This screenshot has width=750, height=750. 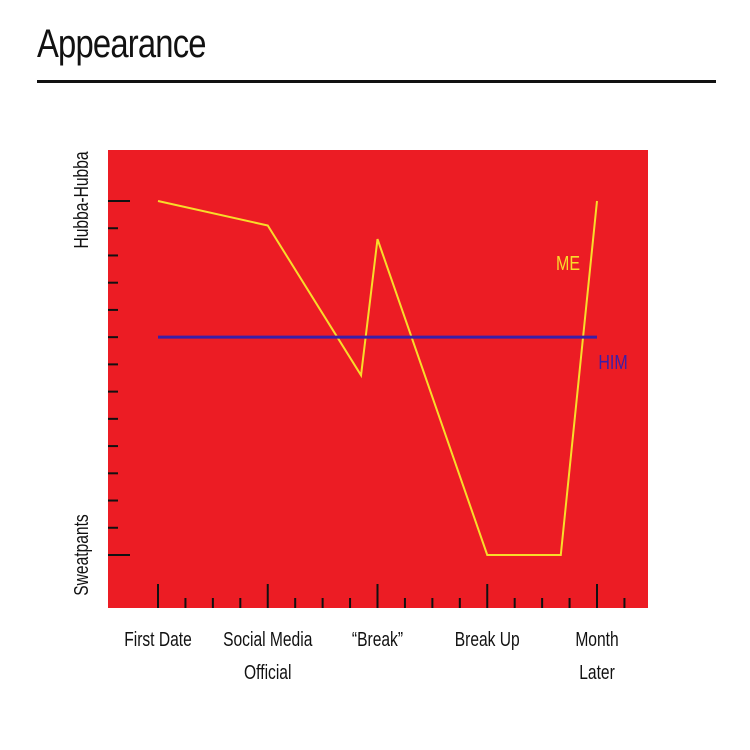 I want to click on title-divider, so click(x=376, y=81).